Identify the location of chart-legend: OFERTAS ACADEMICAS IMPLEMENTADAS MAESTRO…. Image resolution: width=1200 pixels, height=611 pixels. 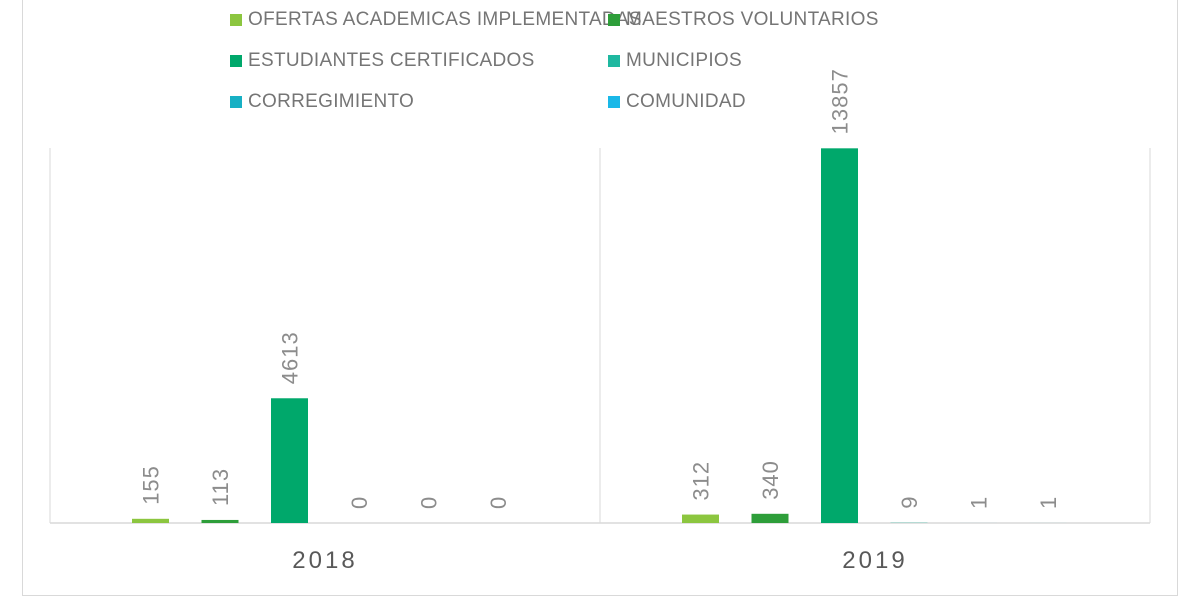
(580, 63).